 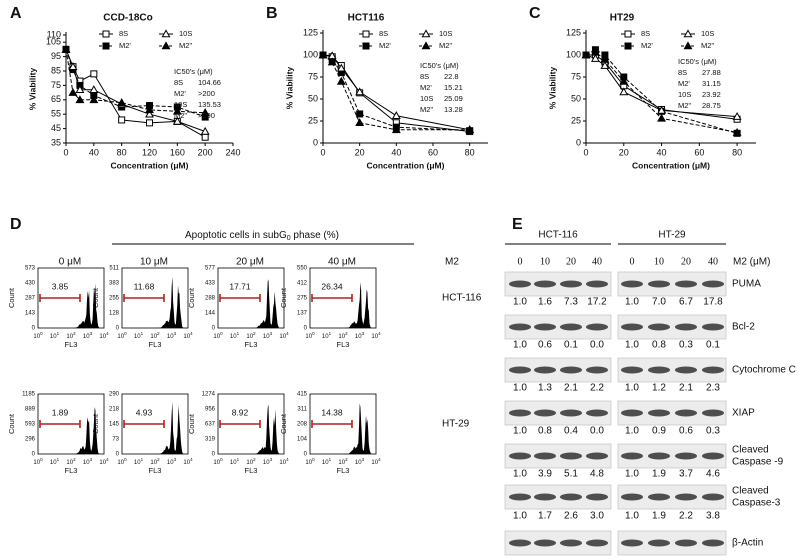 I want to click on band-ratio: 1.2, so click(x=659, y=388).